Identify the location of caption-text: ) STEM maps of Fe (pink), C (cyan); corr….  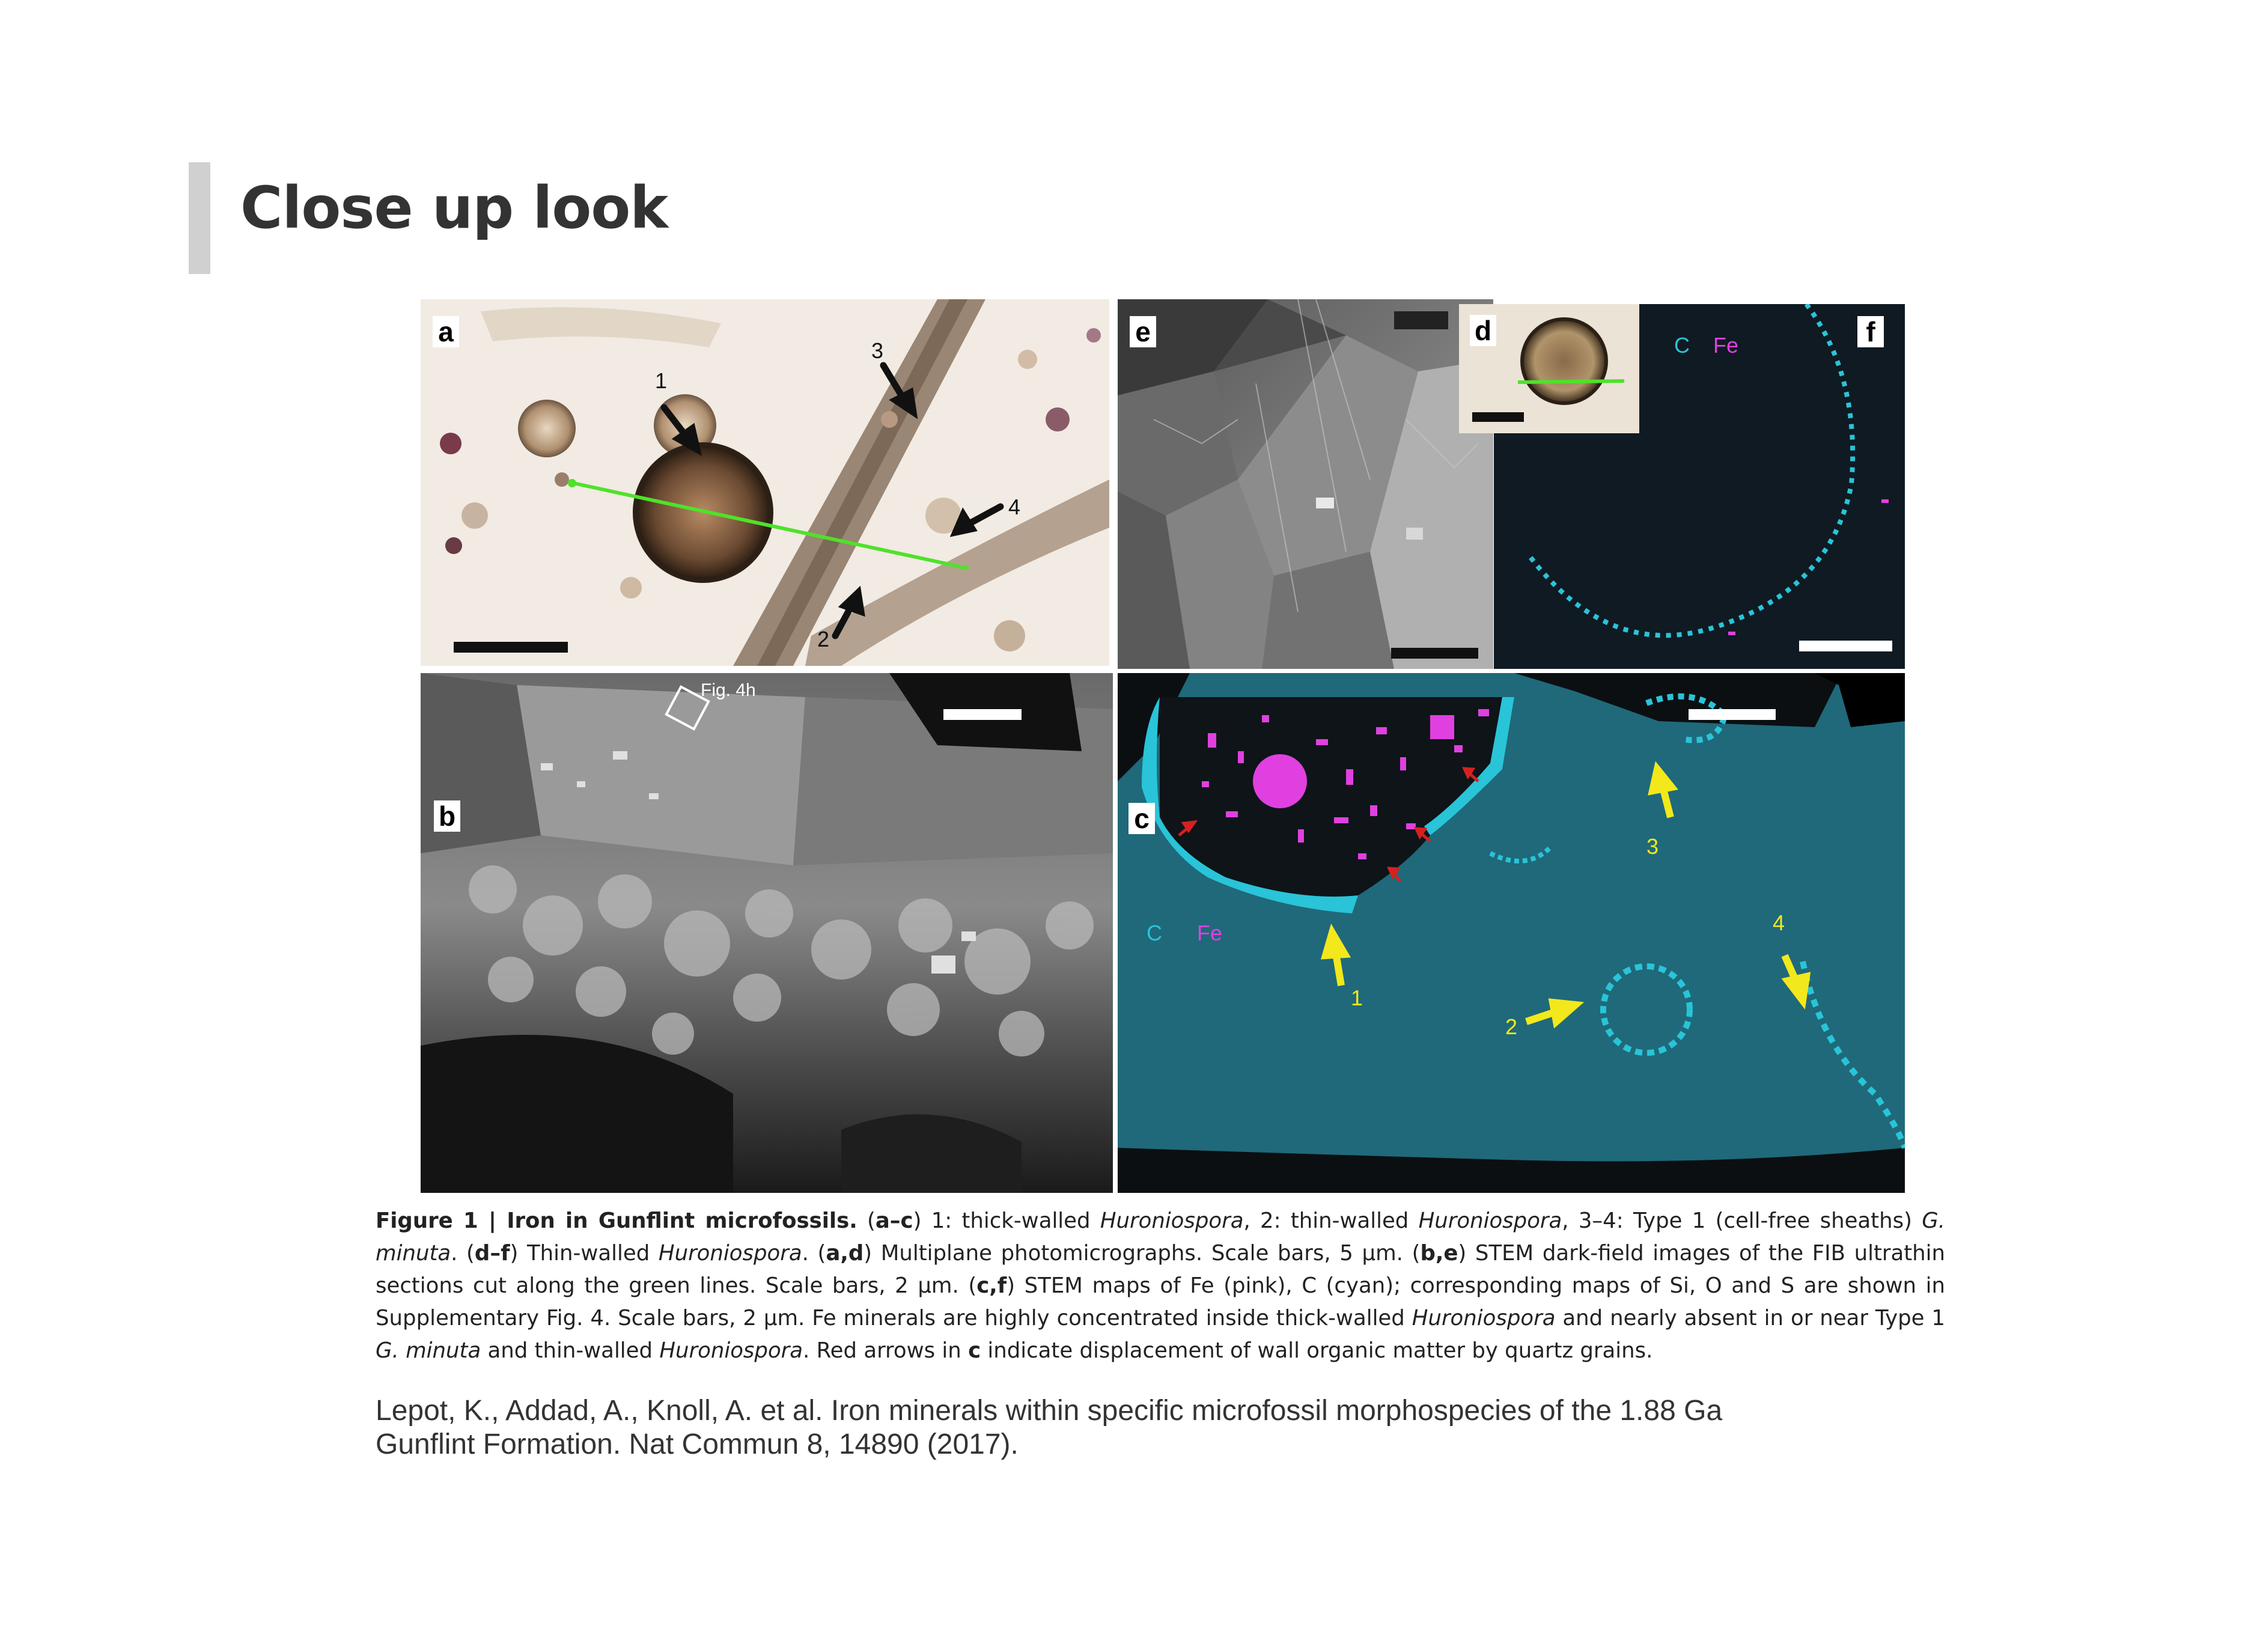
(1160, 1301).